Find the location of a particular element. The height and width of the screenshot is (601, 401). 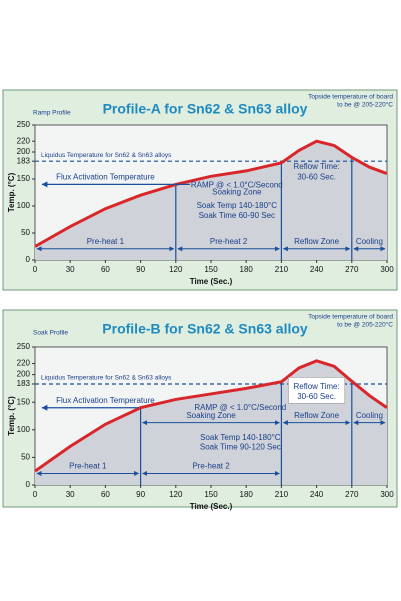

annotation: Soaking Zone is located at coordinates (237, 192).